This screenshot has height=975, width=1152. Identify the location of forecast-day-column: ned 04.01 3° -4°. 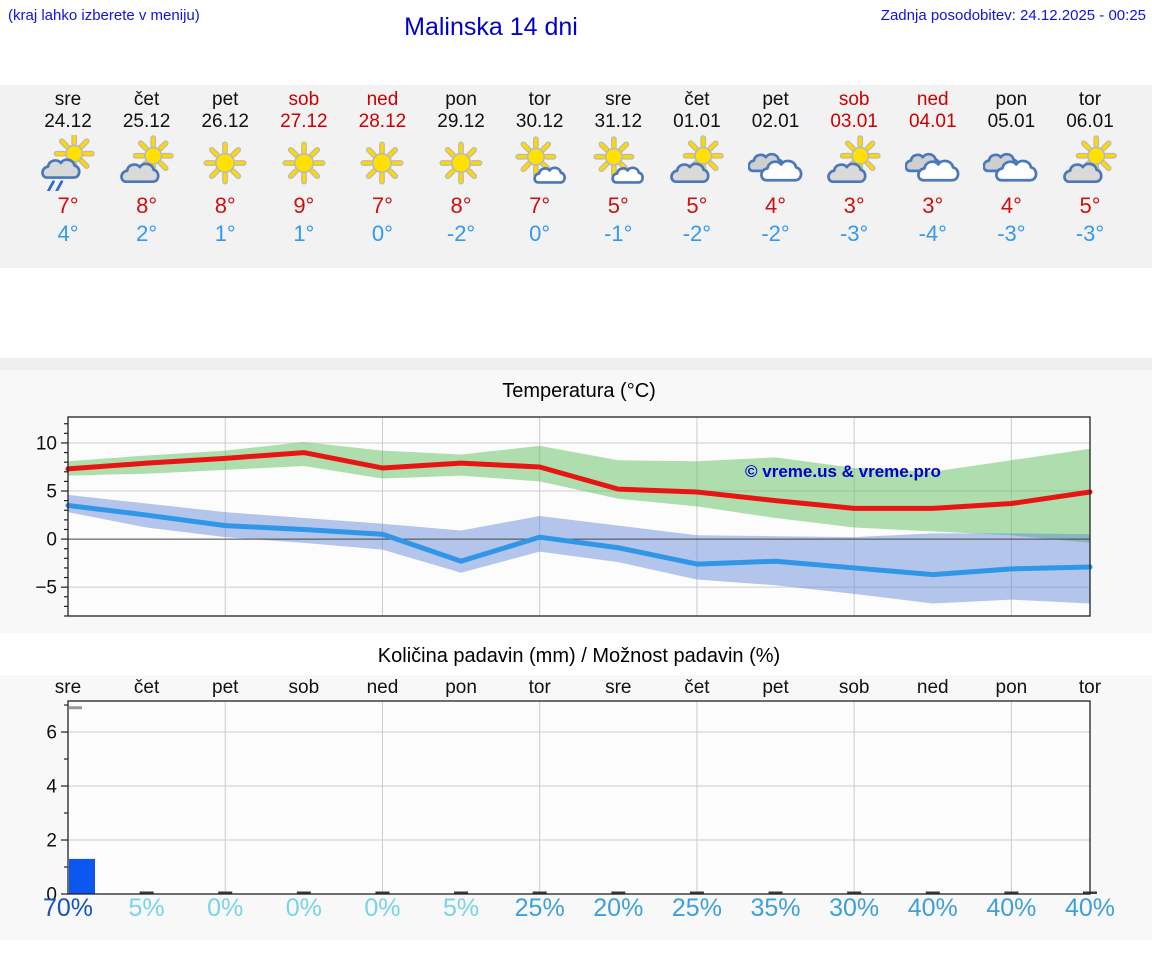
(933, 176).